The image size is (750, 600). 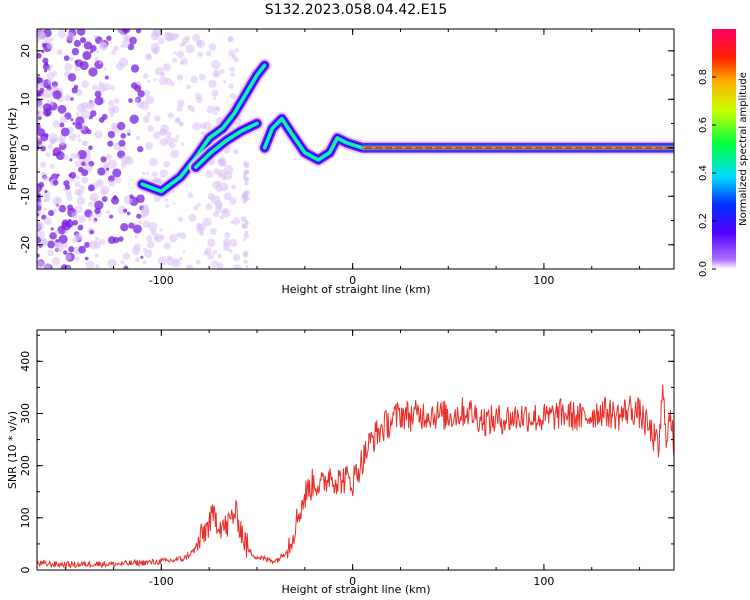 I want to click on spectrogram-x-tick-label: 0, so click(x=352, y=280).